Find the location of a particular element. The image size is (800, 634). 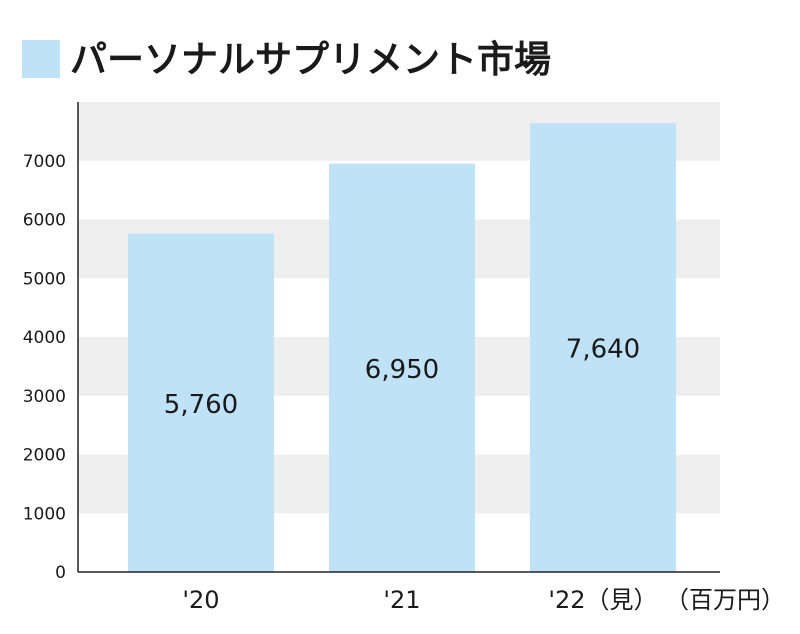

unit-label: （百万円） is located at coordinates (725, 600).